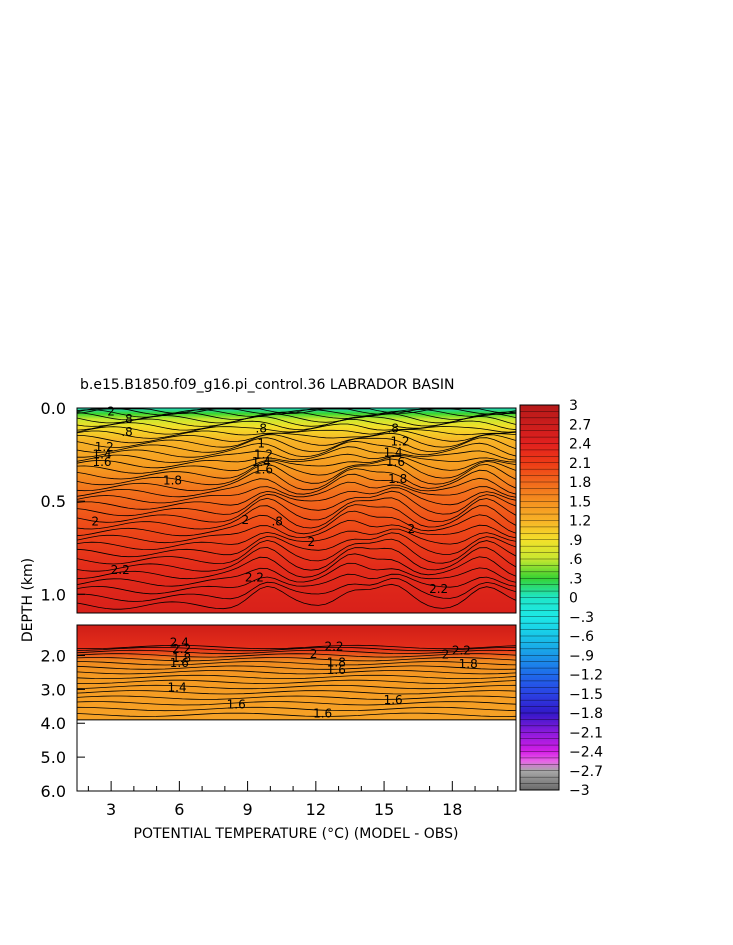 This screenshot has width=733, height=945. What do you see at coordinates (581, 637) in the screenshot?
I see `colorbar-tick-label: −.6` at bounding box center [581, 637].